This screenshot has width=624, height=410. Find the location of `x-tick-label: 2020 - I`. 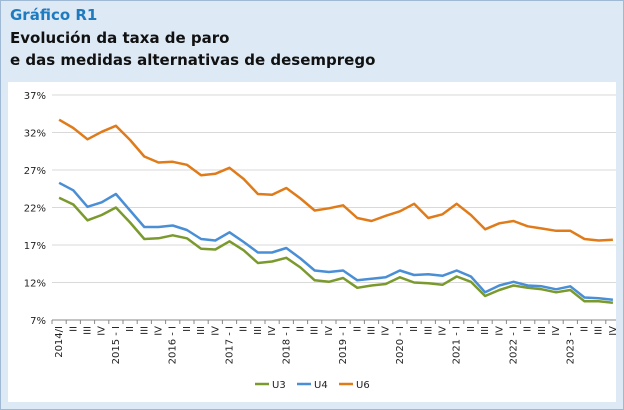

x-tick-label: 2020 - I is located at coordinates (400, 345).